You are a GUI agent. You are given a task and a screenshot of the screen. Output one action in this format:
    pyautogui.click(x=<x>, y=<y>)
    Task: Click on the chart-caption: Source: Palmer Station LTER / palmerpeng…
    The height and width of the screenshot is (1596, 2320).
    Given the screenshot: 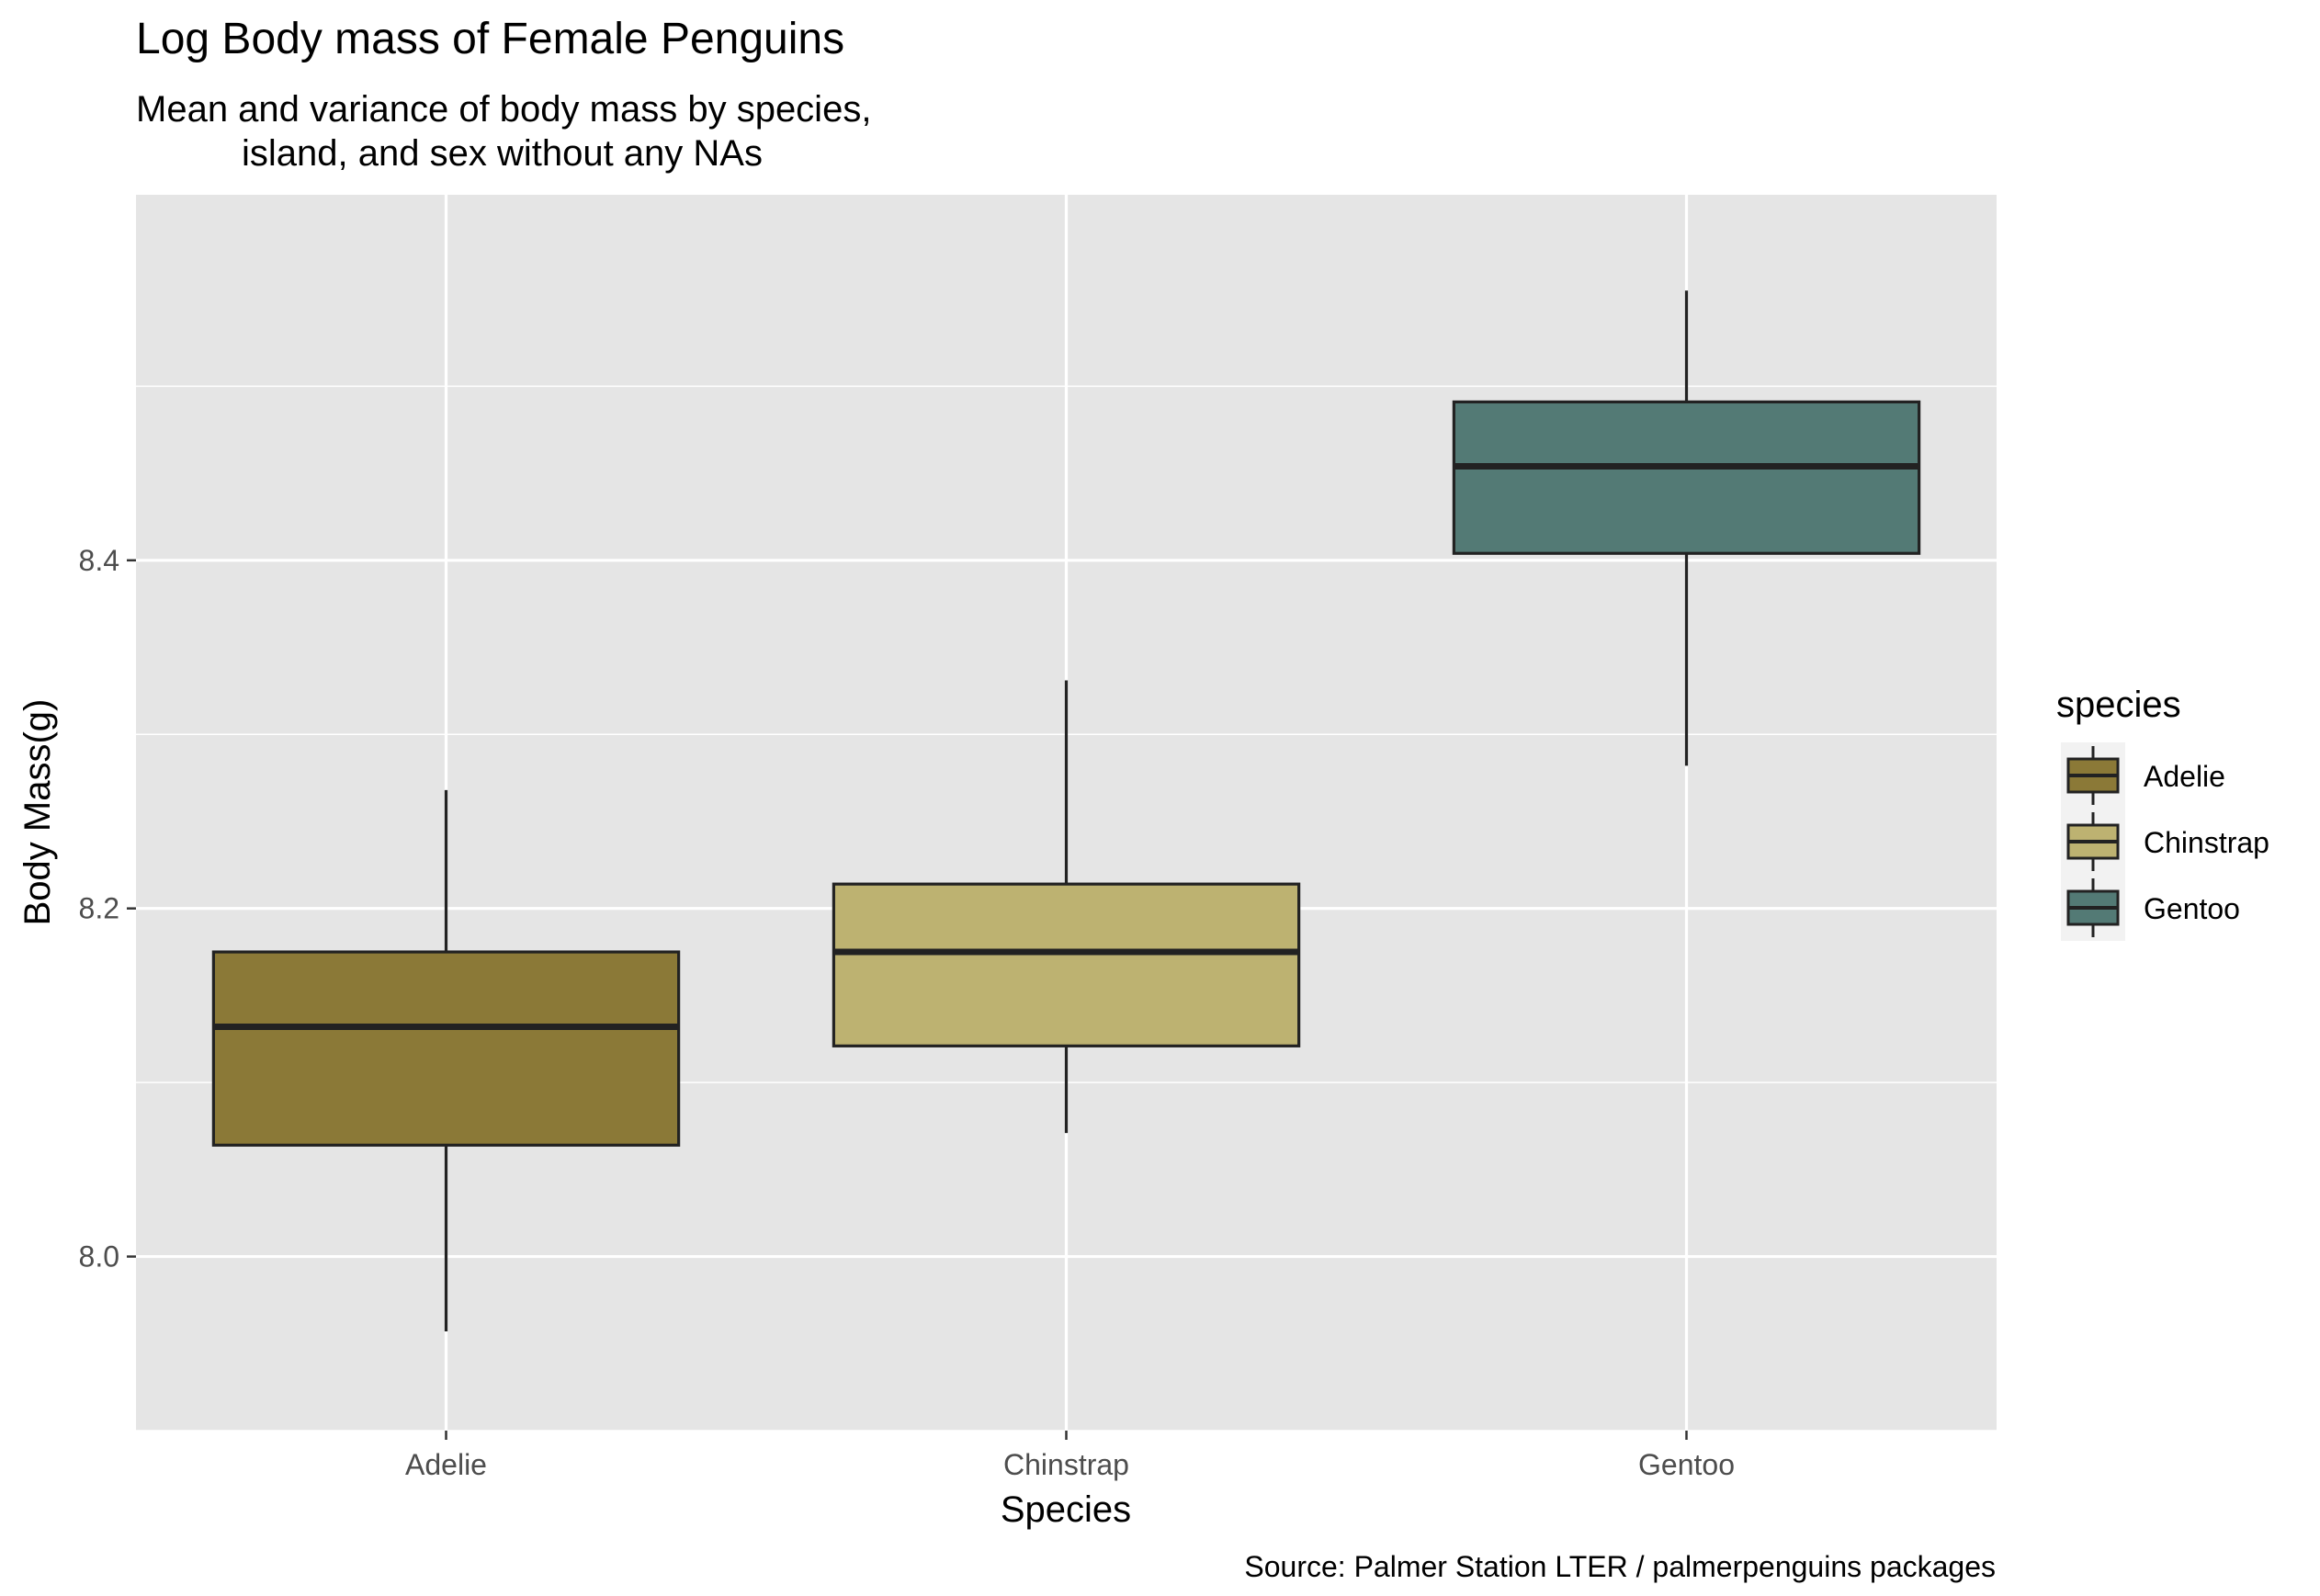 What is the action you would take?
    pyautogui.click(x=1620, y=1566)
    